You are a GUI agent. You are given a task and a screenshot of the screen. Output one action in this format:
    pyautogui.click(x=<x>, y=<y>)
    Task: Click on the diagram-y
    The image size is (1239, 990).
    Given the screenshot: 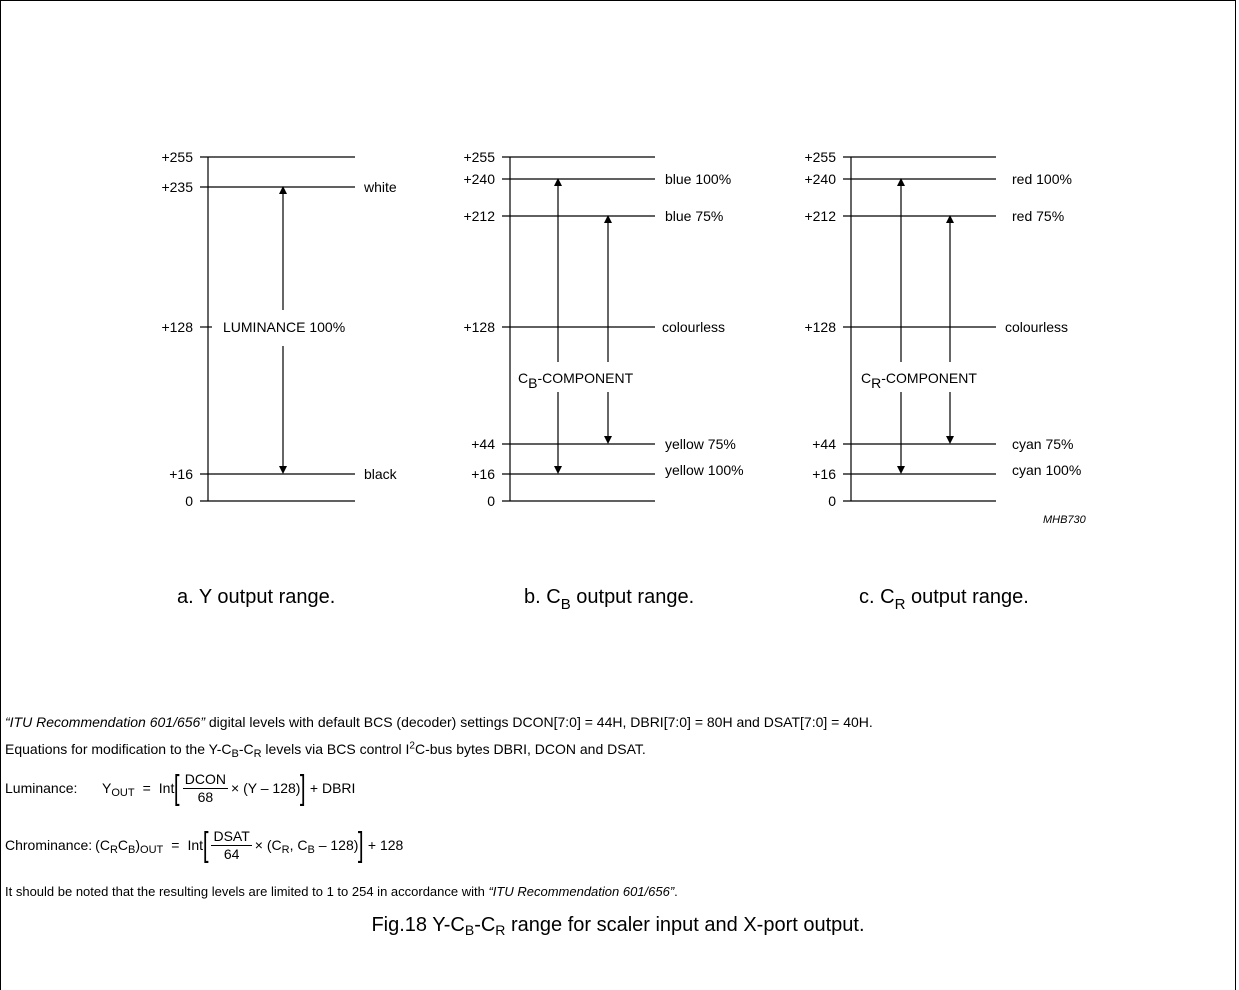 What is the action you would take?
    pyautogui.click(x=277, y=329)
    